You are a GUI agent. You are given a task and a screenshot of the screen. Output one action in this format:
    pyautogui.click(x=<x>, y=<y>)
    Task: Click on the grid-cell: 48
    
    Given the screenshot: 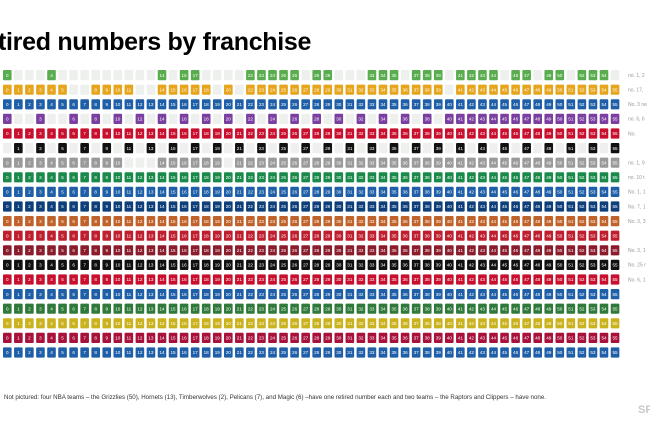 What is the action you would take?
    pyautogui.click(x=537, y=294)
    